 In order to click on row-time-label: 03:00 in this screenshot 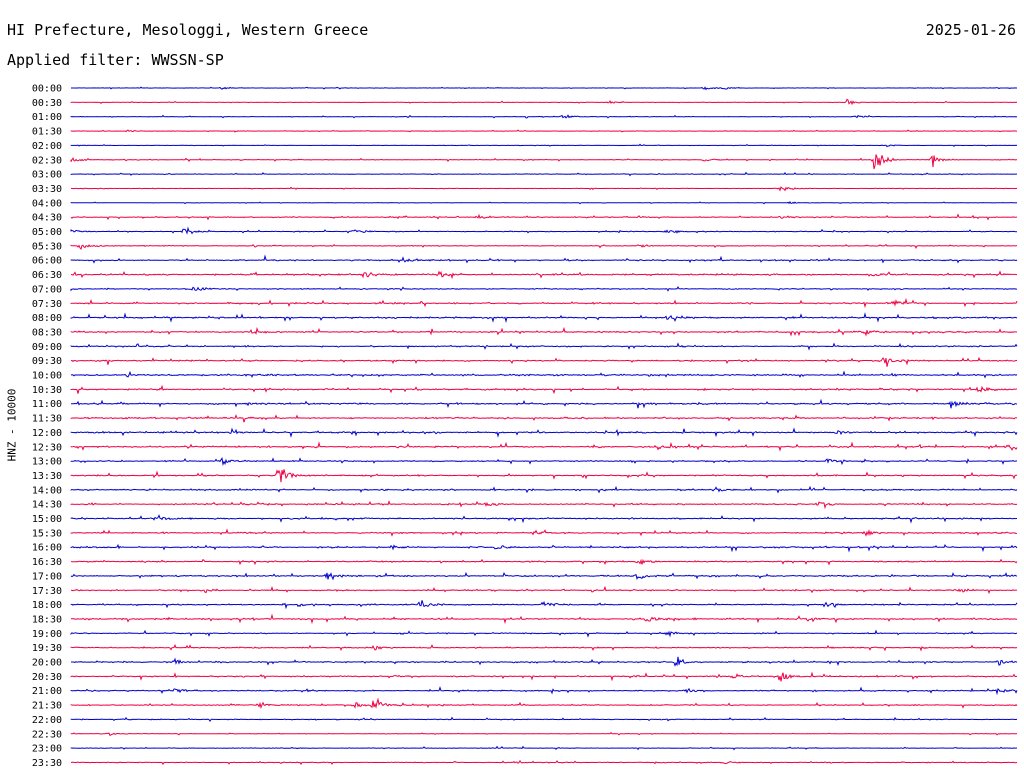, I will do `click(47, 175)`.